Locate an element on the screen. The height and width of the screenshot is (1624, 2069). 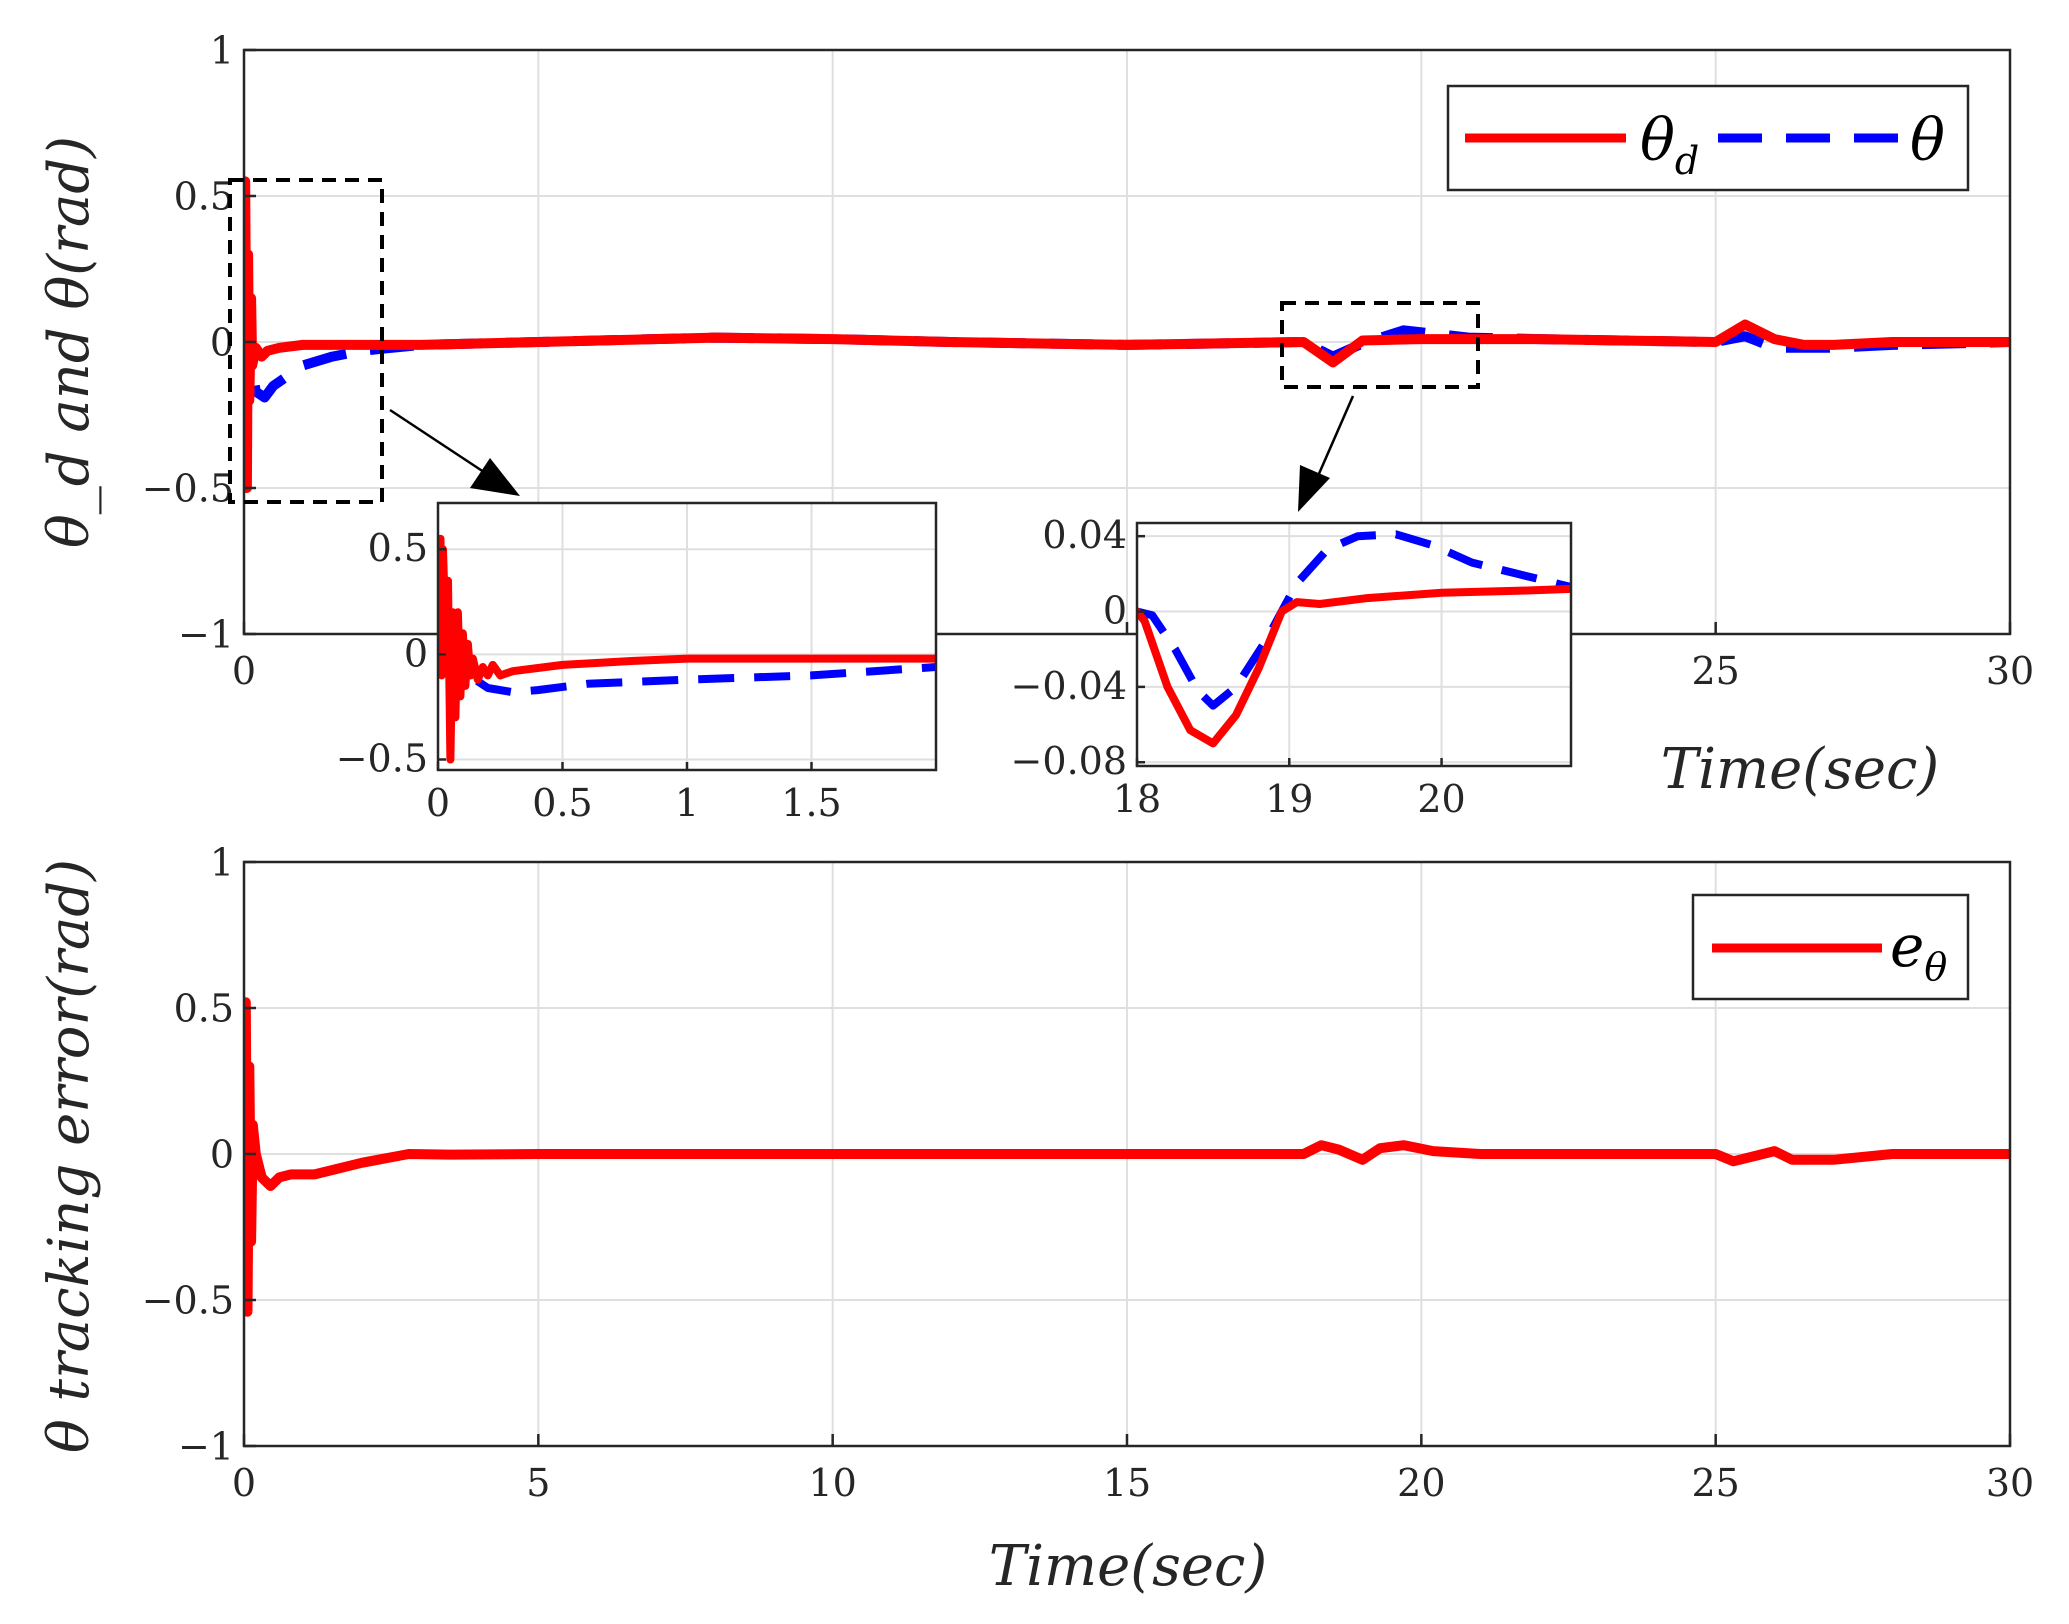
inset1-y-tick-label: 0.5 is located at coordinates (398, 548).